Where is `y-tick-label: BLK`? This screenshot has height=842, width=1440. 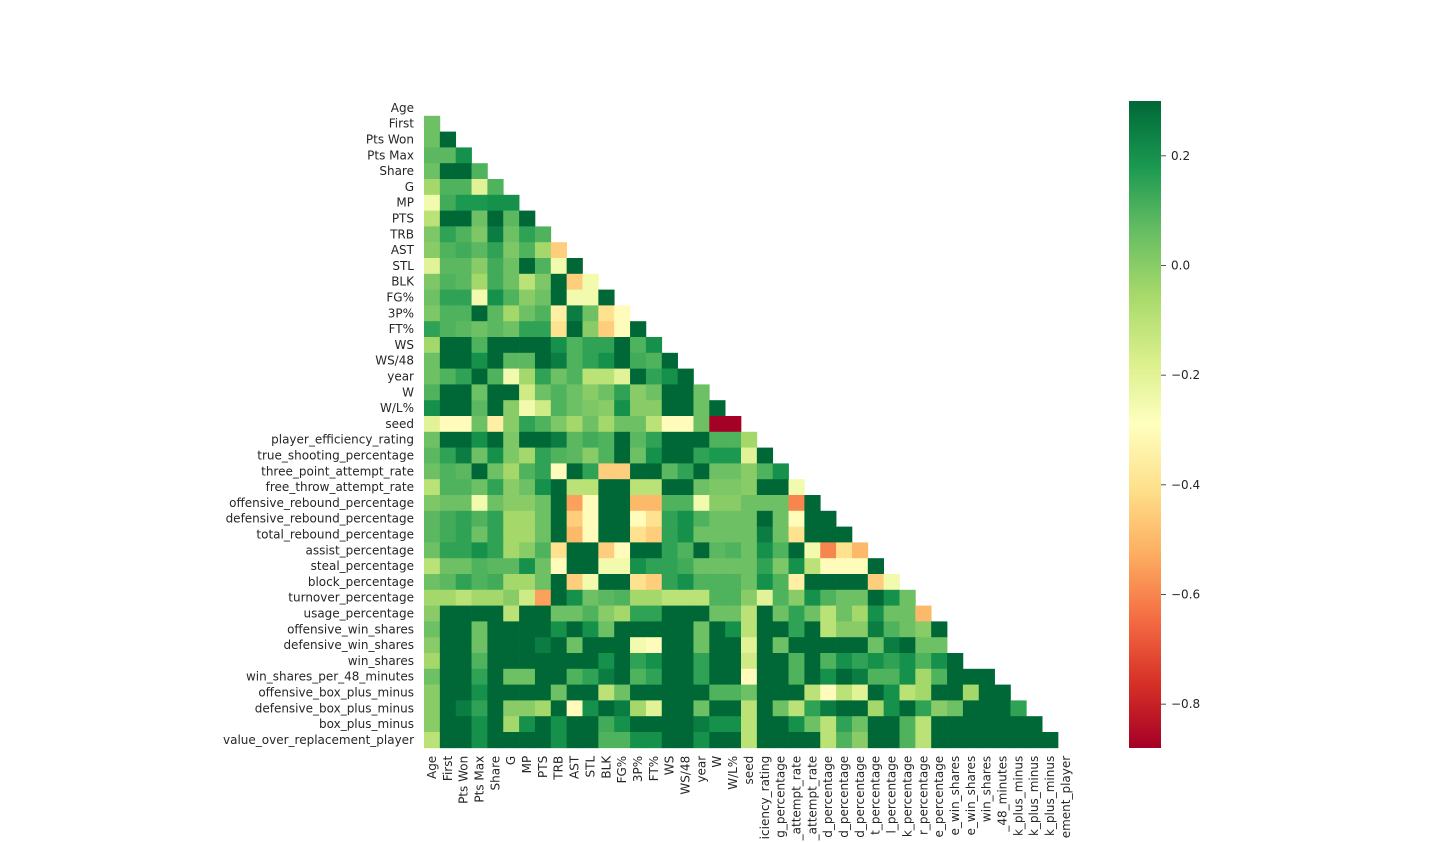
y-tick-label: BLK is located at coordinates (403, 282).